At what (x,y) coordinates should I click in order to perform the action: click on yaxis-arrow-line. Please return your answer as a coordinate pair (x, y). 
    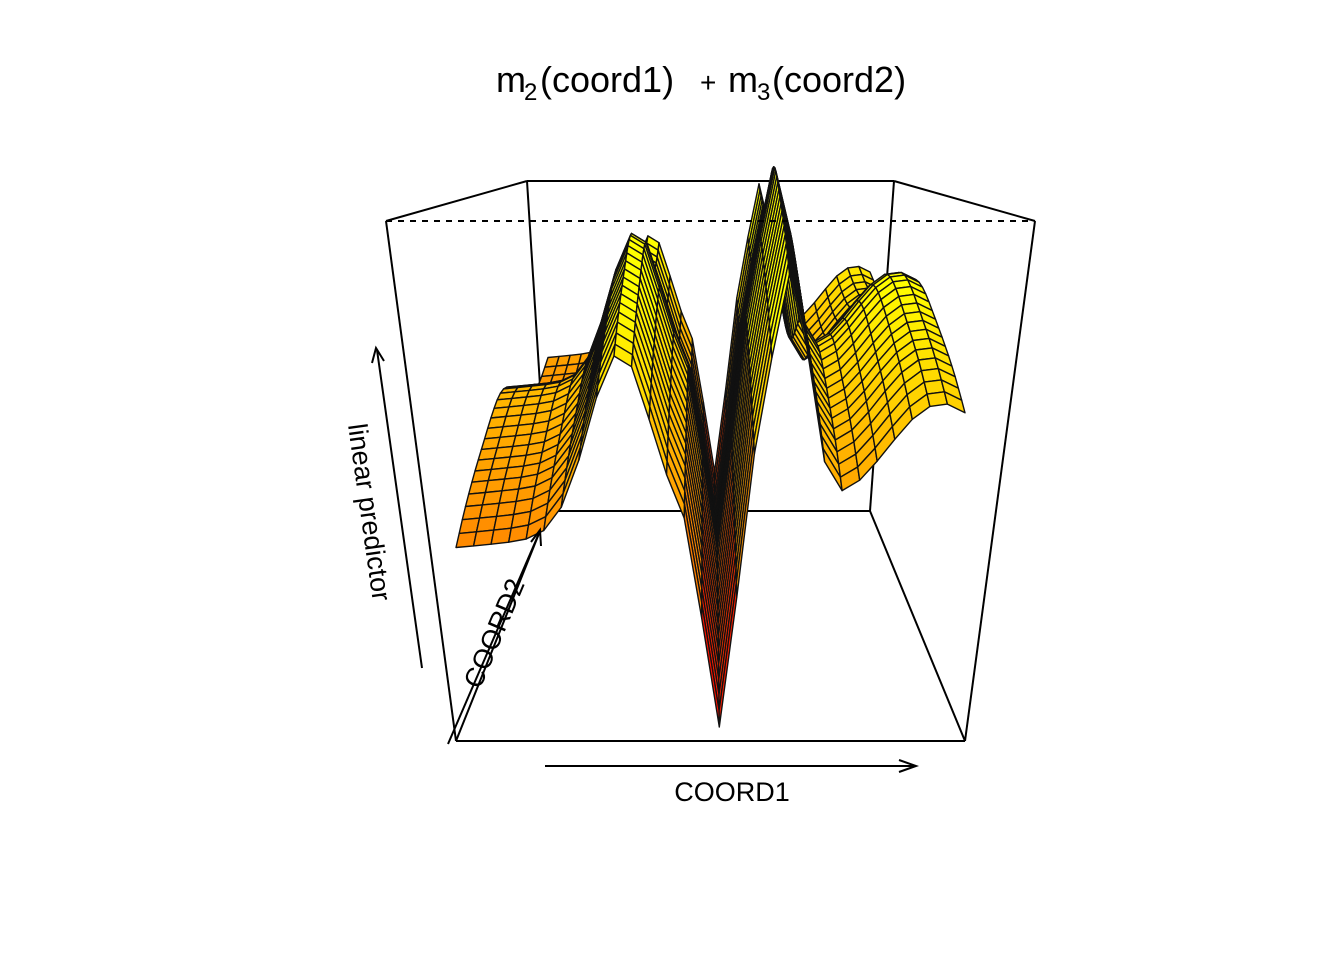
    Looking at the image, I should click on (494, 637).